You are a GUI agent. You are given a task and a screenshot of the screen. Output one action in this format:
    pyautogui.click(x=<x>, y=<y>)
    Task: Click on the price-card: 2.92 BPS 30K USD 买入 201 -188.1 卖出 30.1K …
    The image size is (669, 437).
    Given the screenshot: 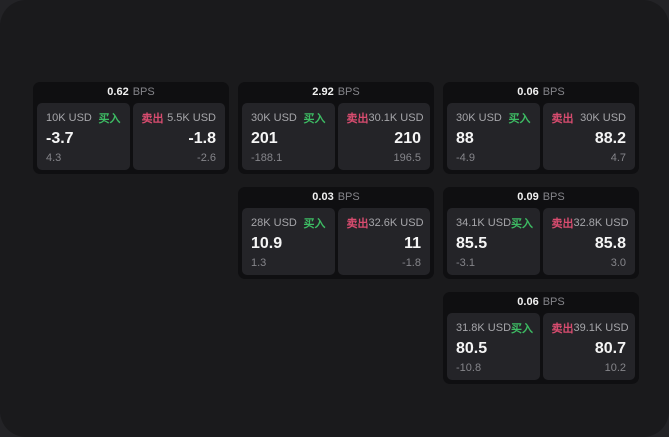 What is the action you would take?
    pyautogui.click(x=336, y=128)
    